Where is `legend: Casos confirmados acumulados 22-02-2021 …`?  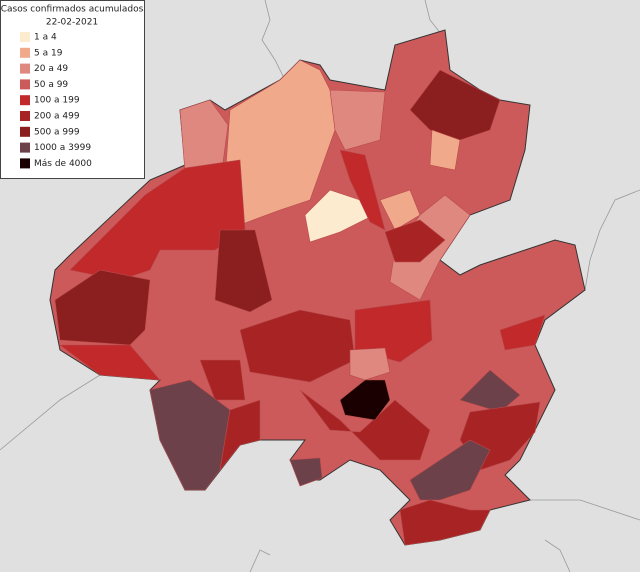 legend: Casos confirmados acumulados 22-02-2021 … is located at coordinates (72, 89).